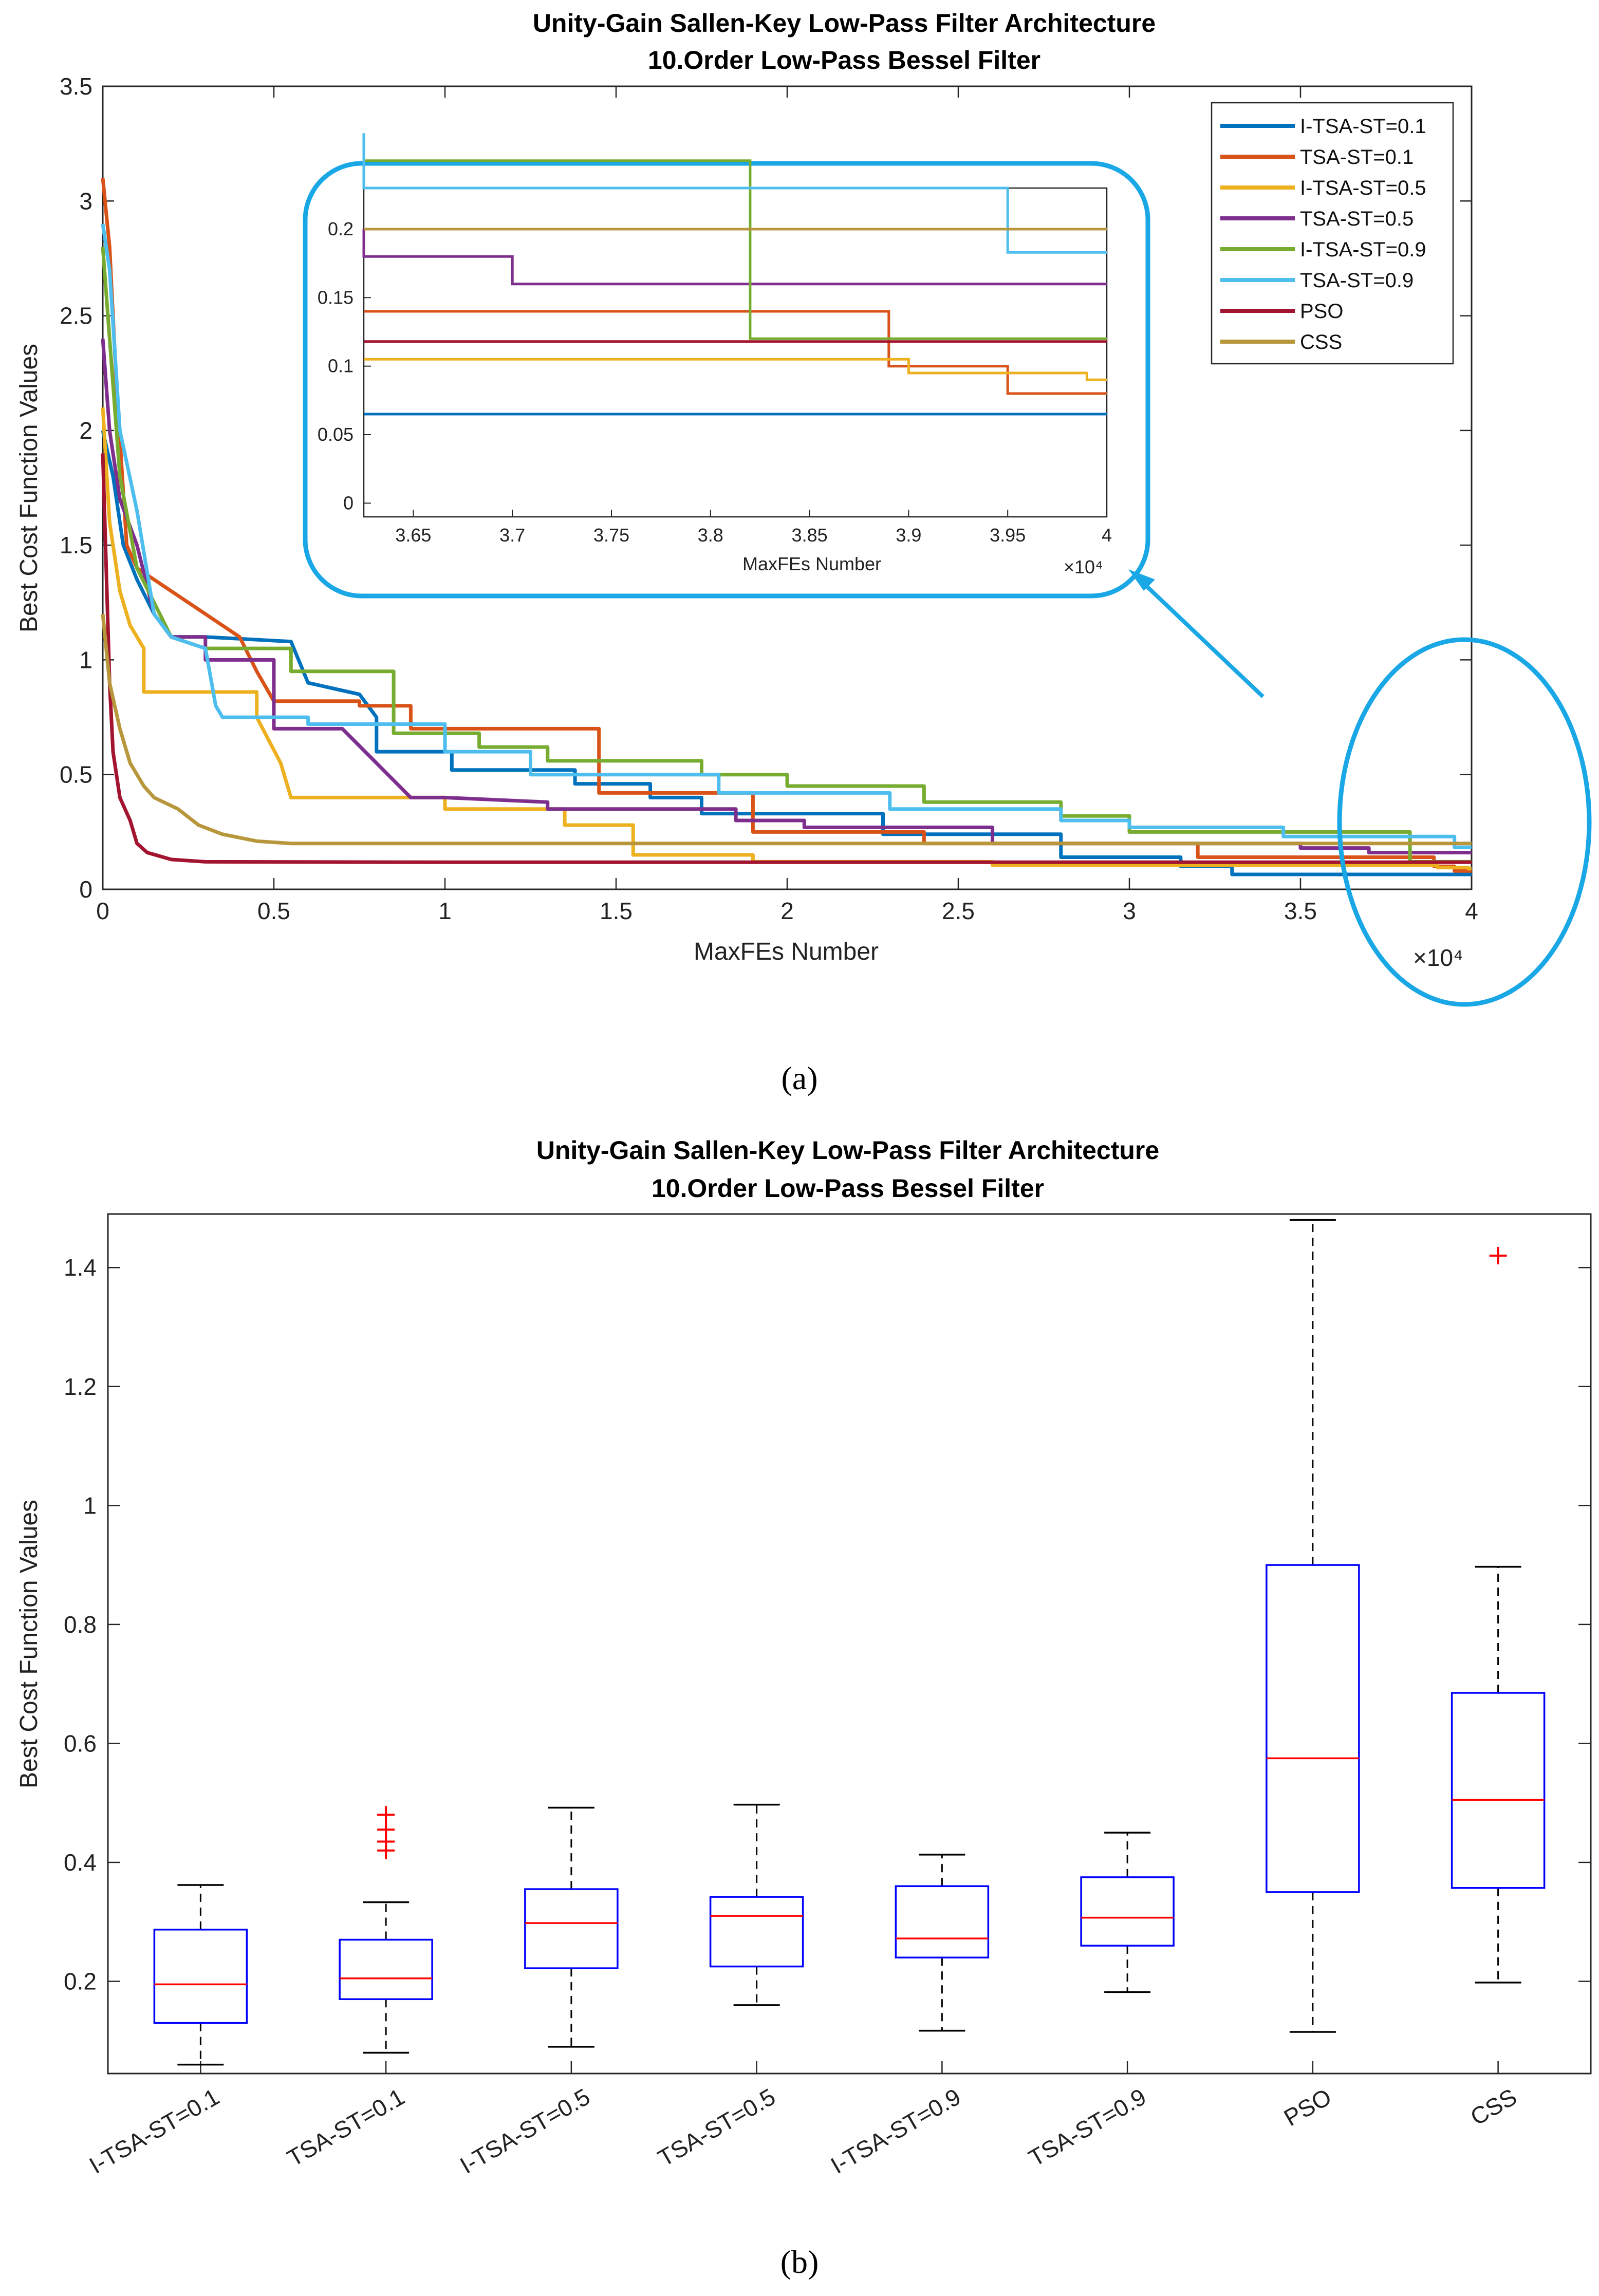 This screenshot has width=1599, height=2296. What do you see at coordinates (86, 659) in the screenshot?
I see `y-tick-label: 1` at bounding box center [86, 659].